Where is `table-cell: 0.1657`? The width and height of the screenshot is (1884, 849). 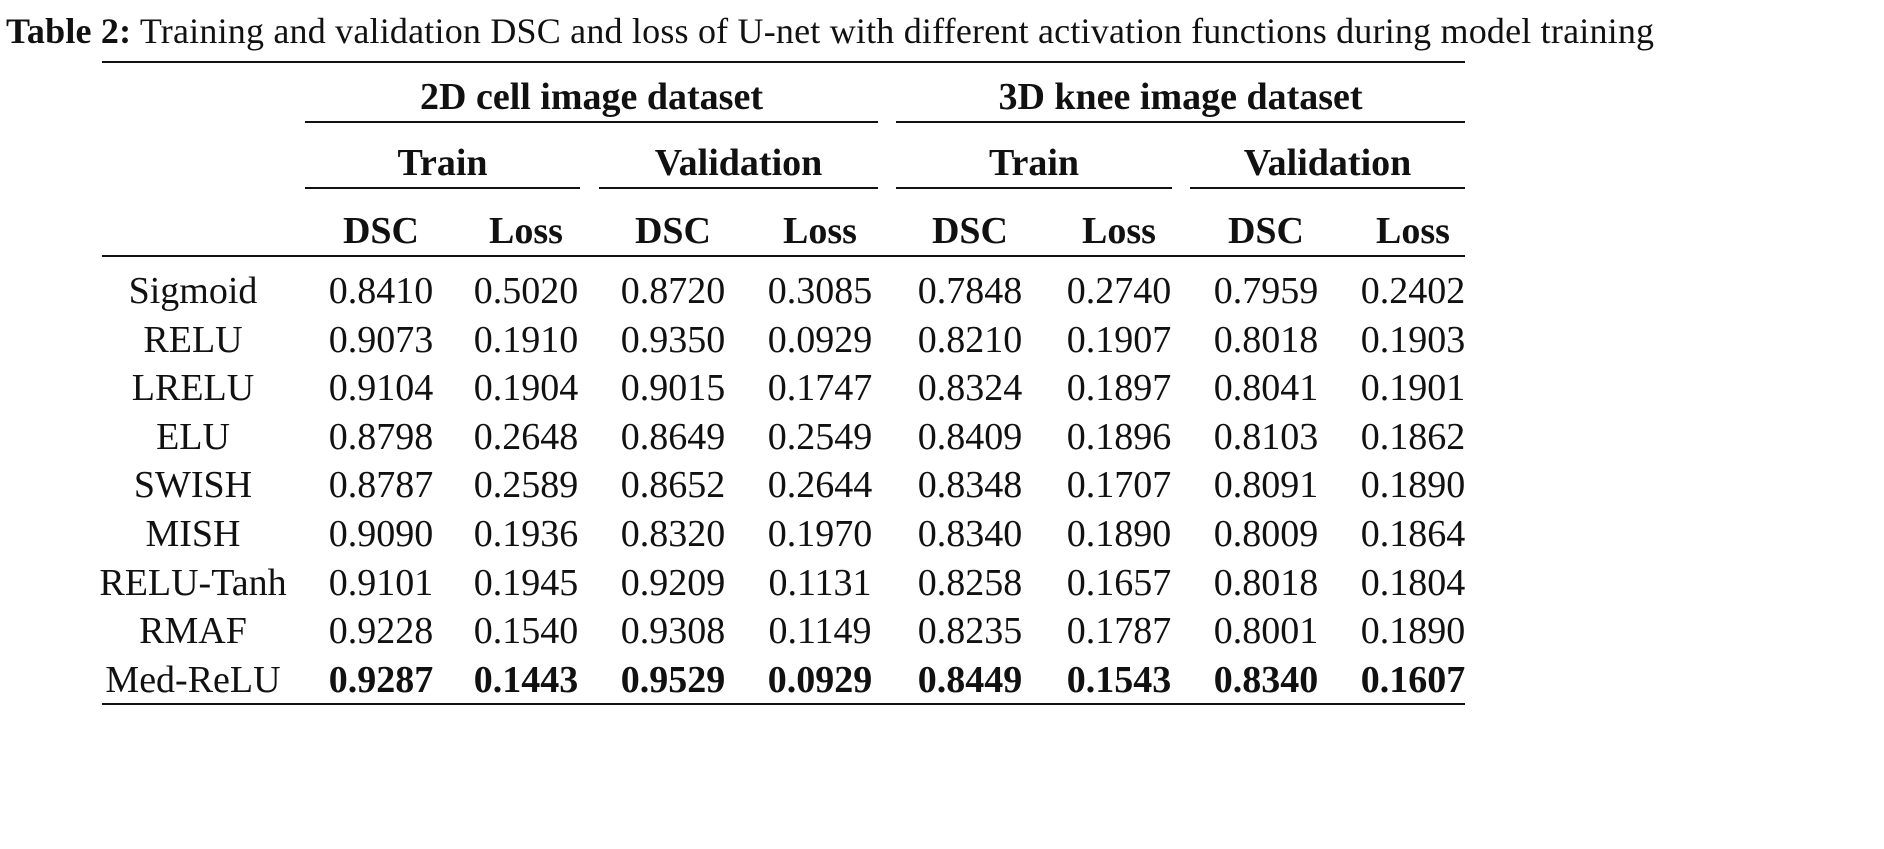
table-cell: 0.1657 is located at coordinates (1119, 583).